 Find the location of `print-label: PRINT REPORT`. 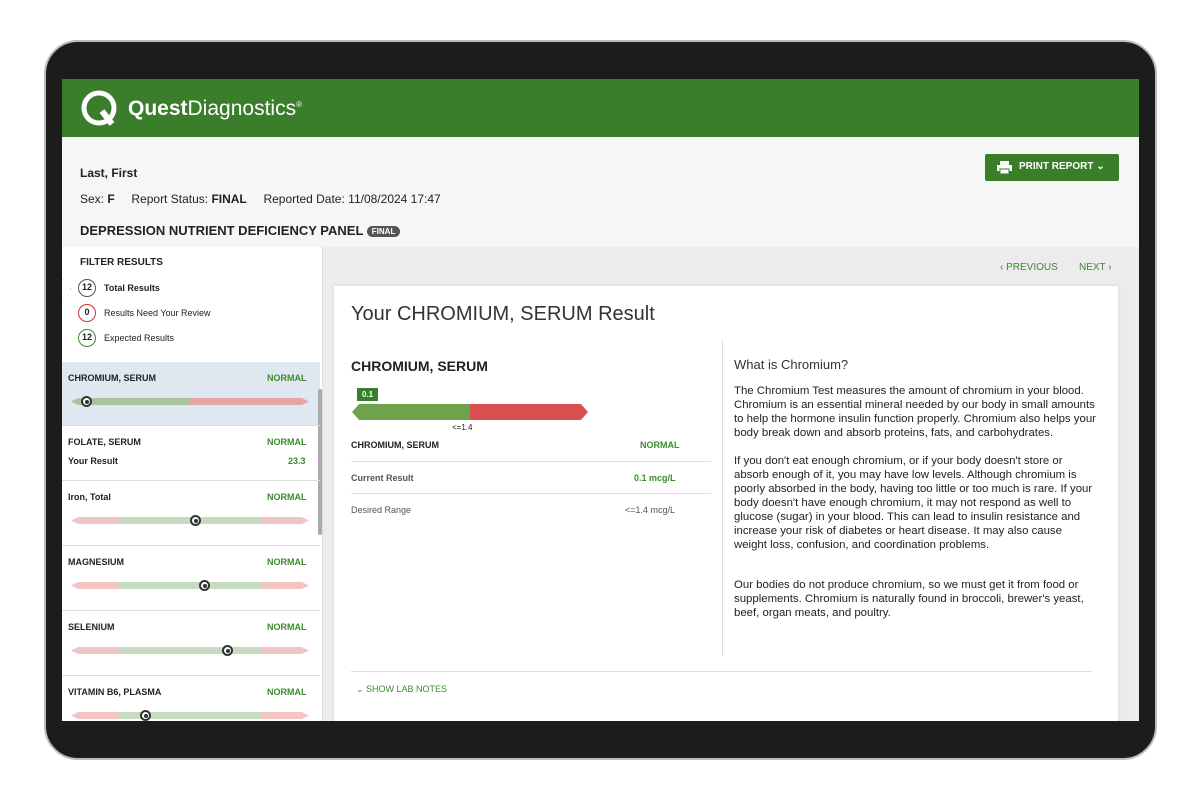

print-label: PRINT REPORT is located at coordinates (1056, 166).